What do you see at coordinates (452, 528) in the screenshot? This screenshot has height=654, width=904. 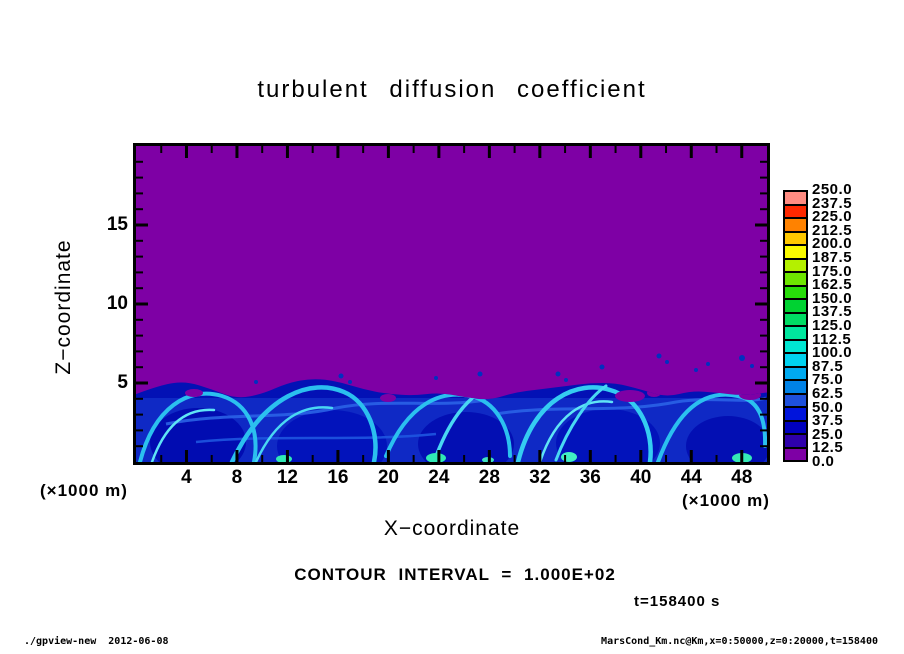 I see `x-axis-label: X−coordinate` at bounding box center [452, 528].